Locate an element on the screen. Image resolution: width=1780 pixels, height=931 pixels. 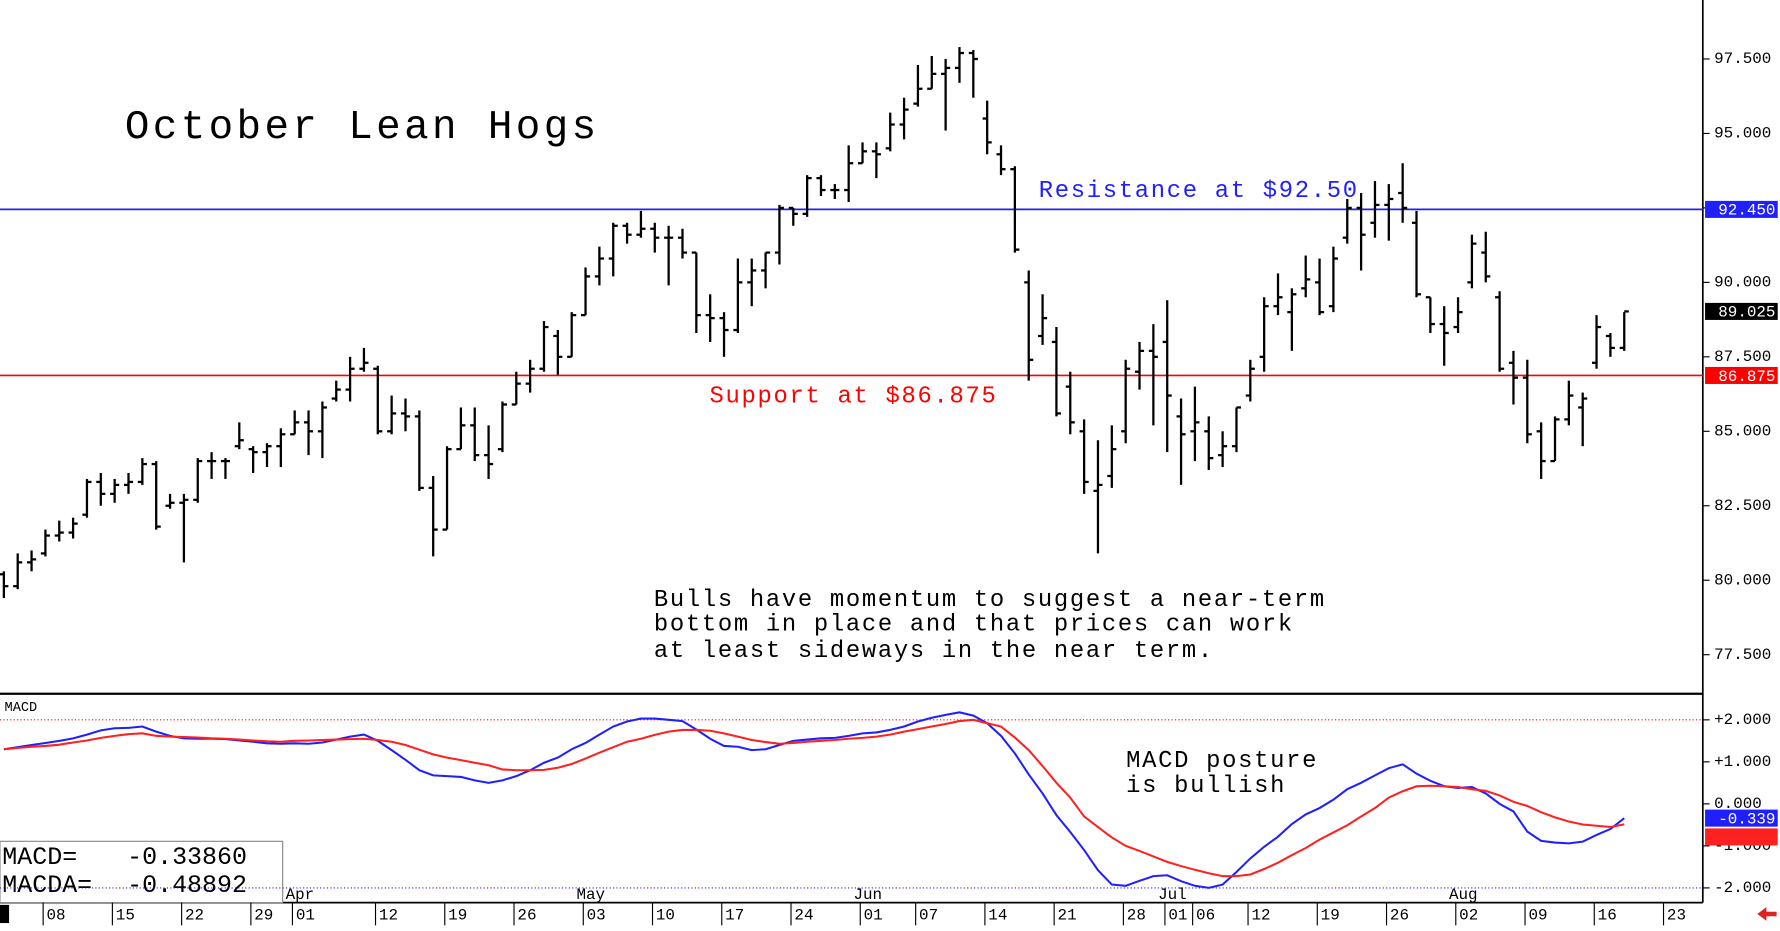
scroll-arrow is located at coordinates (1767, 914).